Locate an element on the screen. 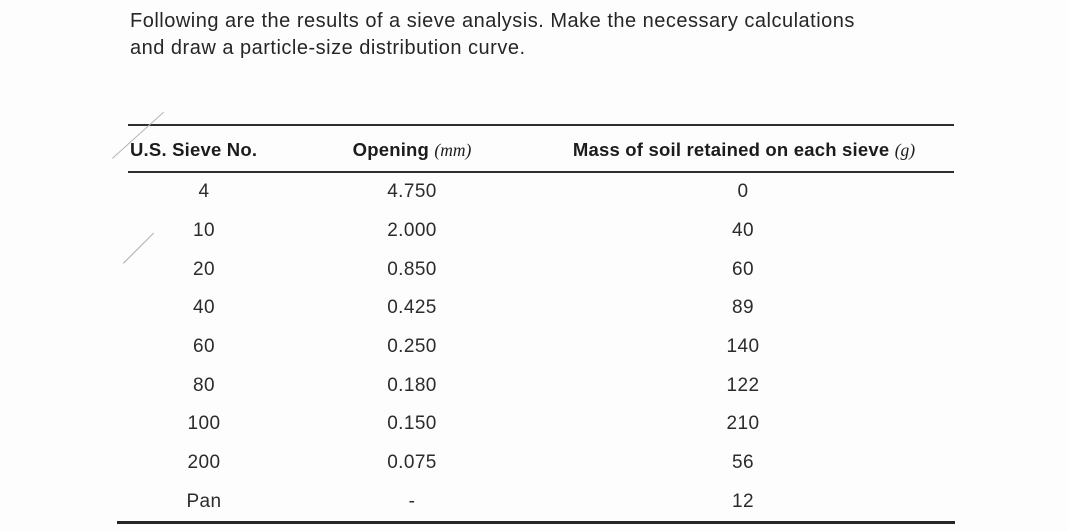  col-header-sieve-no: U.S. Sieve No. is located at coordinates (193, 150).